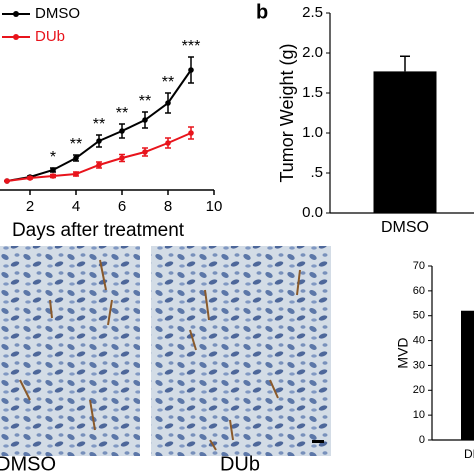 This screenshot has width=474, height=474. Describe the element at coordinates (76, 206) in the screenshot. I see `x-tick-label: 4` at that location.